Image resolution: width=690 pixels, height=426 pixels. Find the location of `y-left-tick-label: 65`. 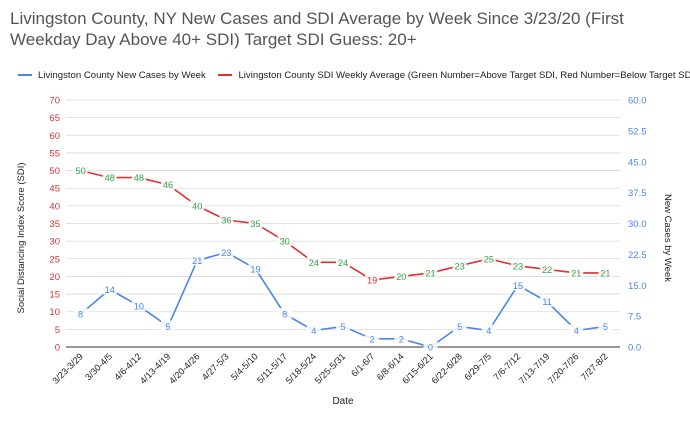

y-left-tick-label: 65 is located at coordinates (54, 118).